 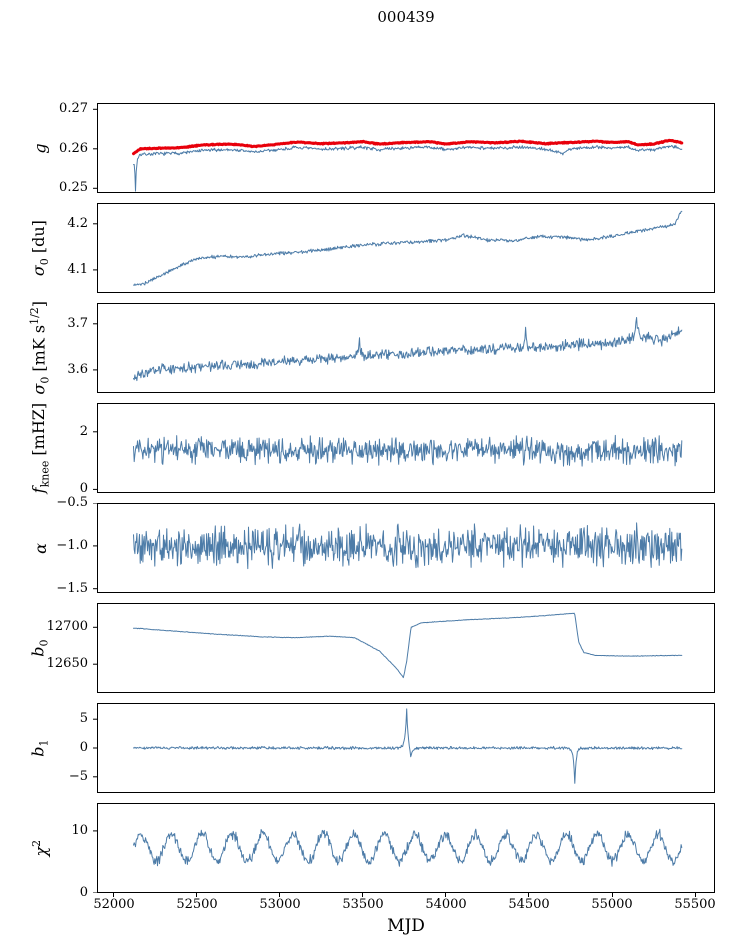 I want to click on y-tick-label: −0.5, so click(x=72, y=502).